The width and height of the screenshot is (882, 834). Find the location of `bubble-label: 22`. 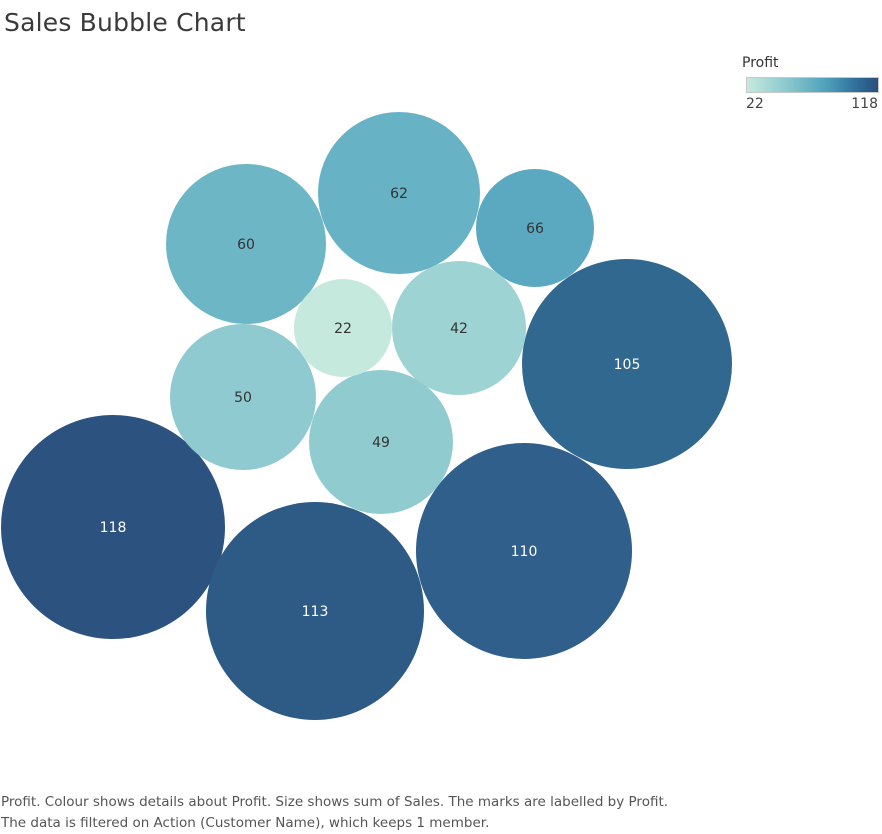

bubble-label: 22 is located at coordinates (343, 329).